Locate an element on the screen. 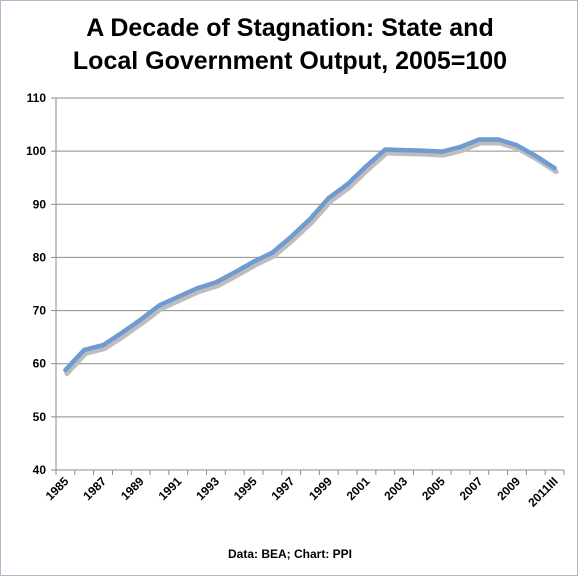 This screenshot has height=578, width=580. y-tick-label-90: 90 is located at coordinates (40, 204).